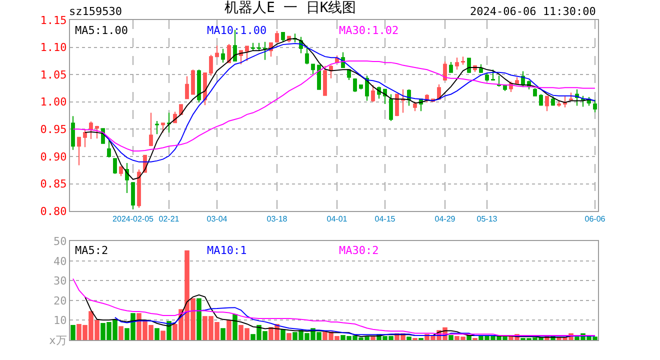  What do you see at coordinates (445, 219) in the screenshot?
I see `x-tick-label: 04-29` at bounding box center [445, 219].